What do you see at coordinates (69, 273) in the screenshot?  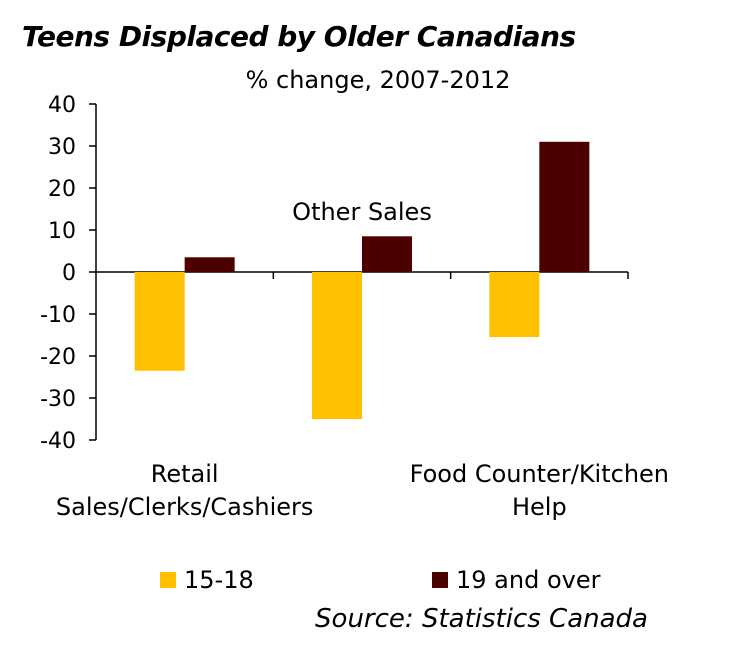 I see `y-tick-label: 0` at bounding box center [69, 273].